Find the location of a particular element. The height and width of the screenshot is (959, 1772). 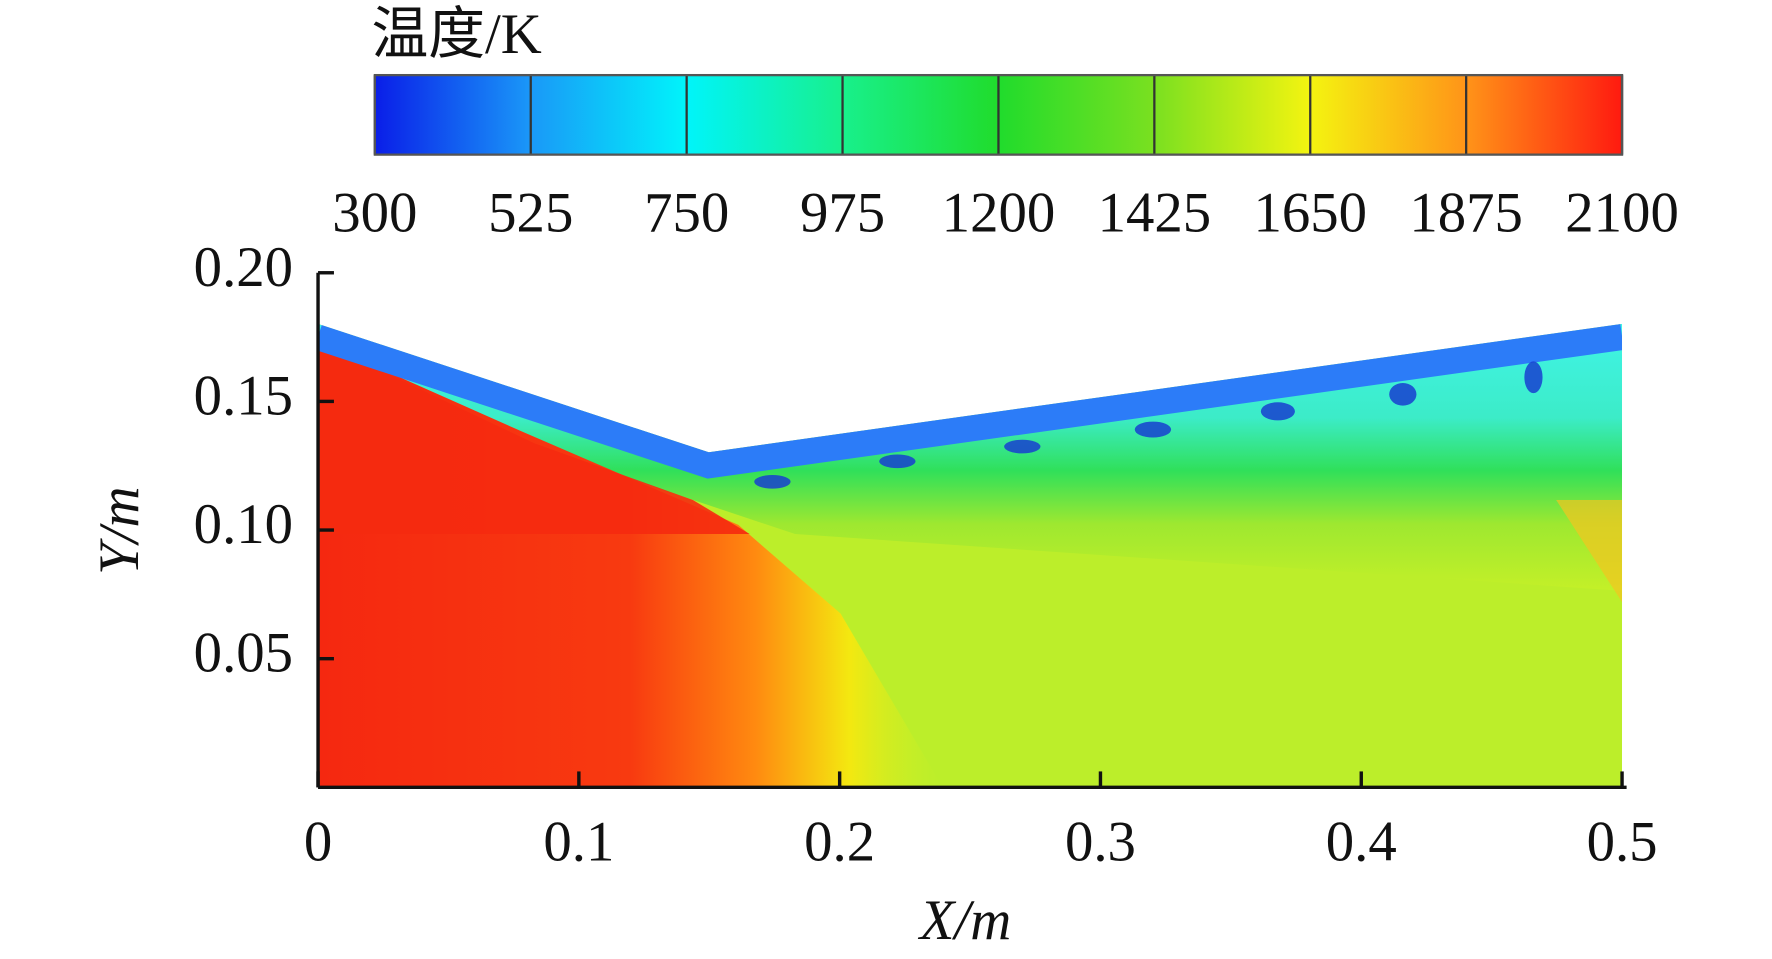

x-axis-label: X/m is located at coordinates (964, 920).